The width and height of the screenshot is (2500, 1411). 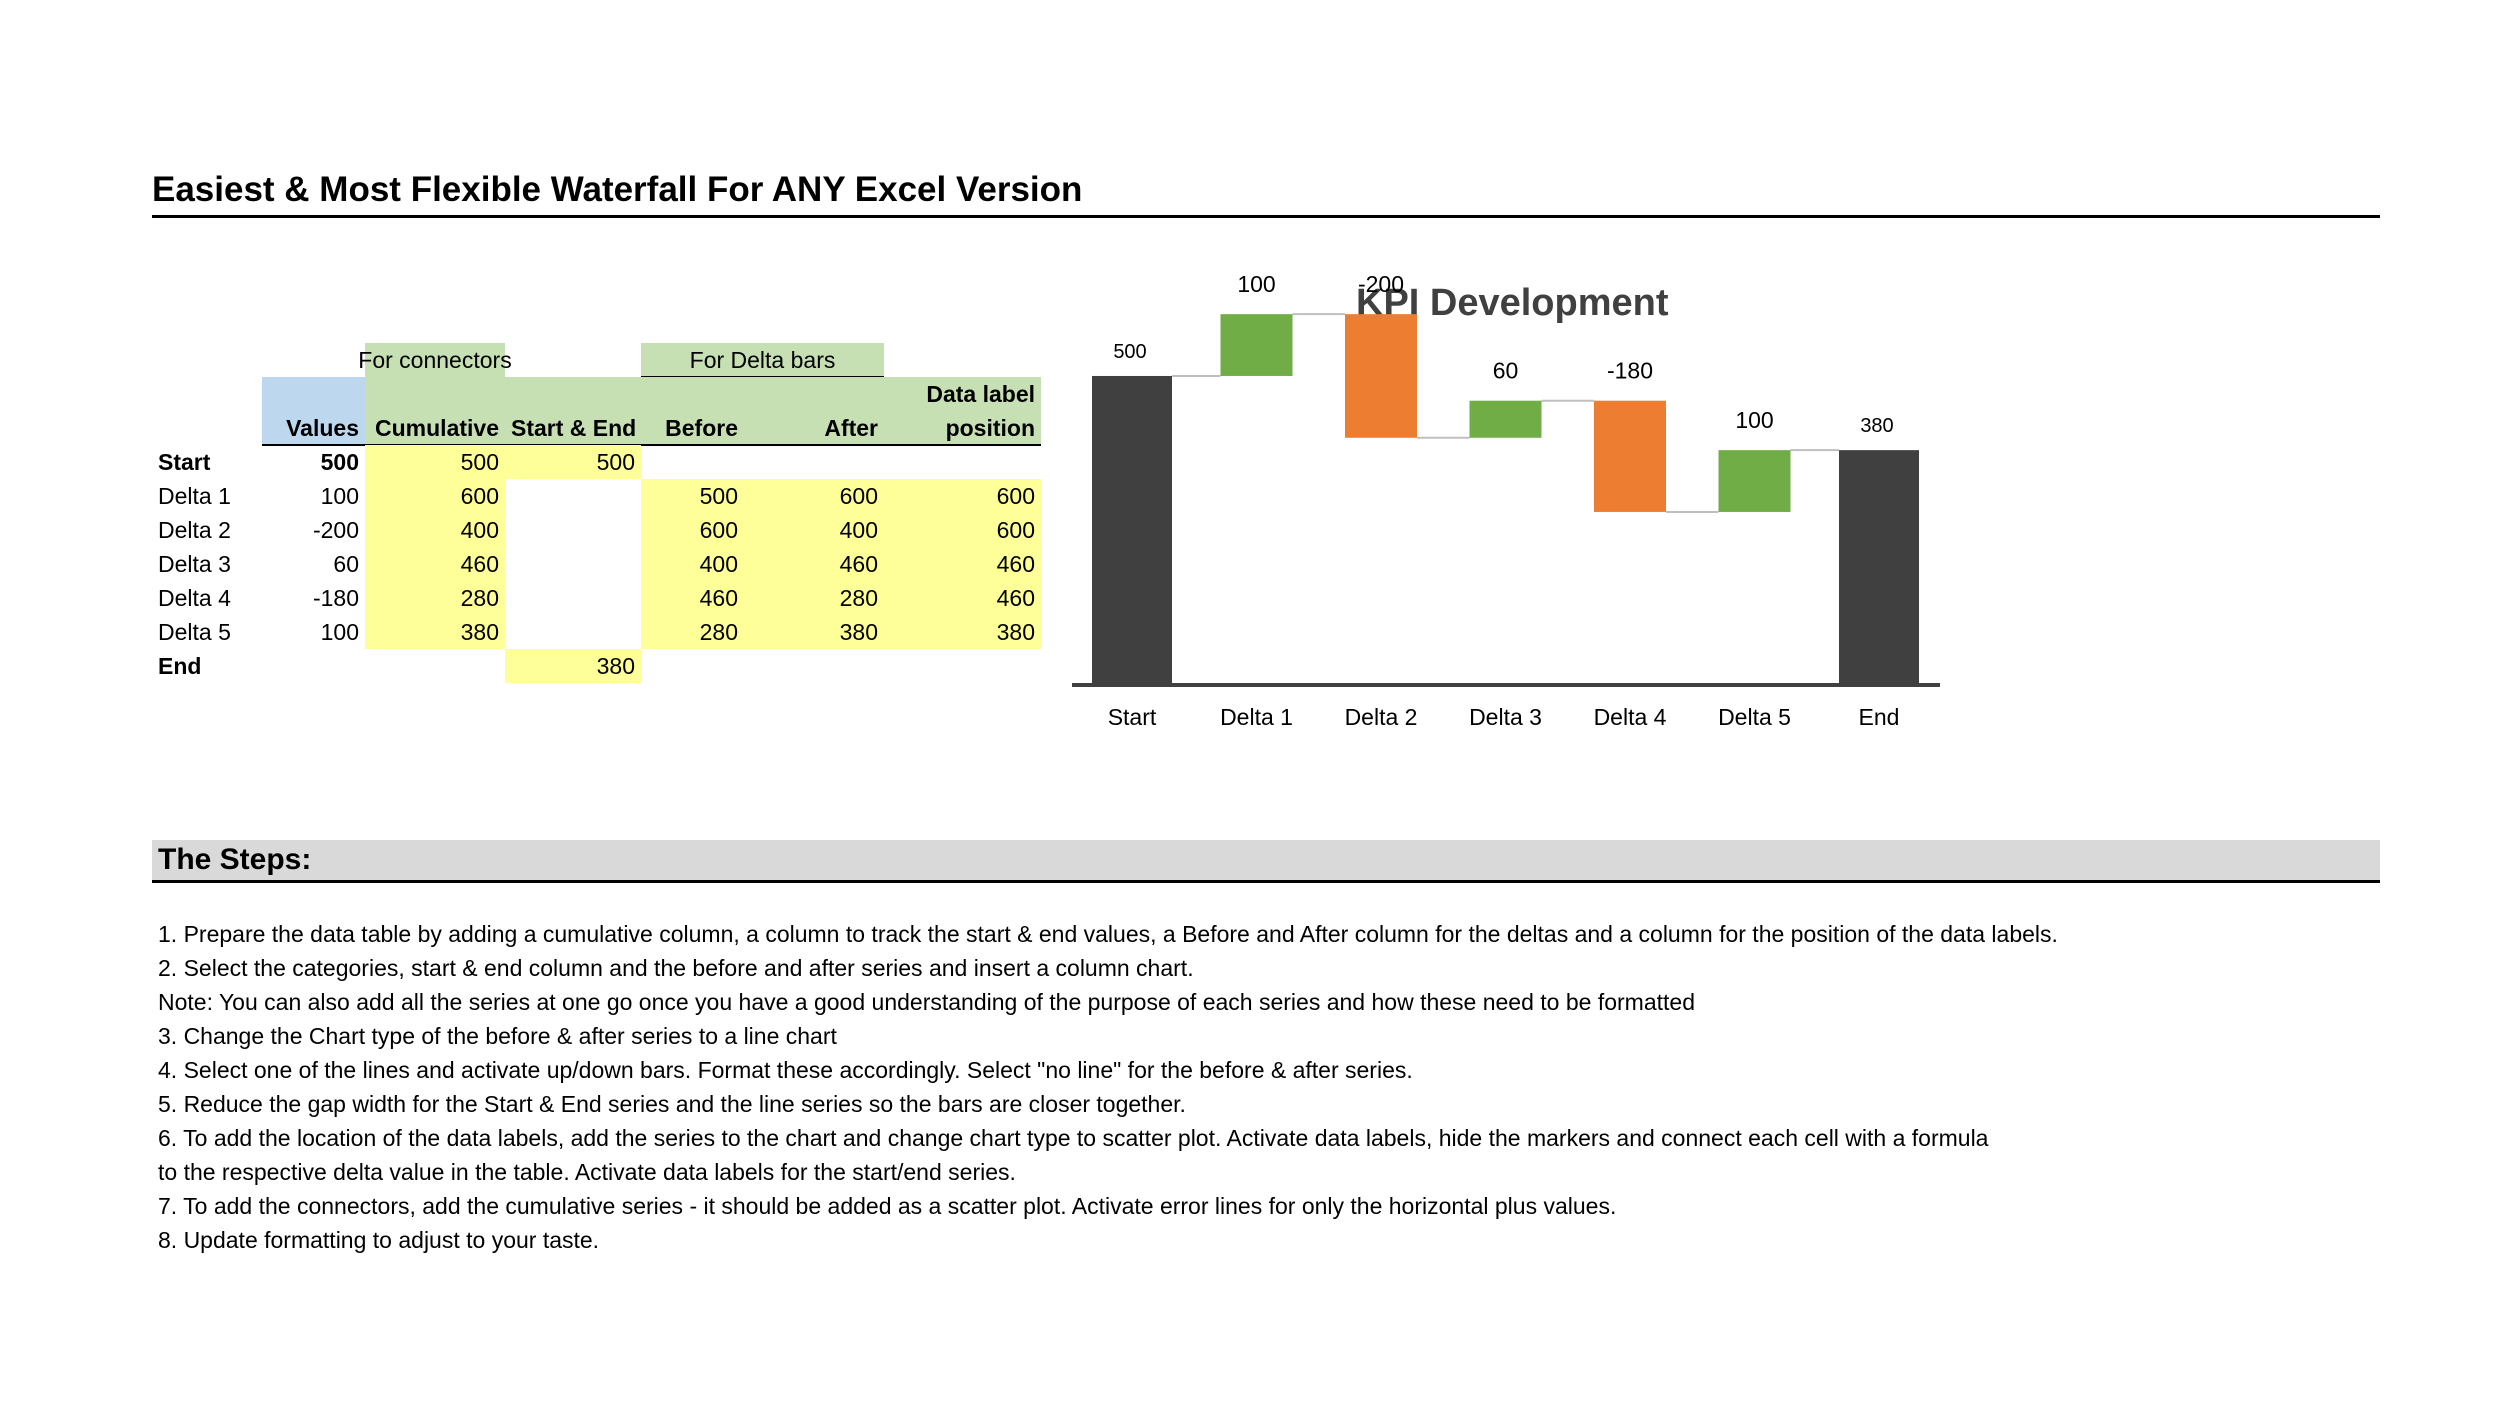 What do you see at coordinates (180, 666) in the screenshot?
I see `row-label-end: End` at bounding box center [180, 666].